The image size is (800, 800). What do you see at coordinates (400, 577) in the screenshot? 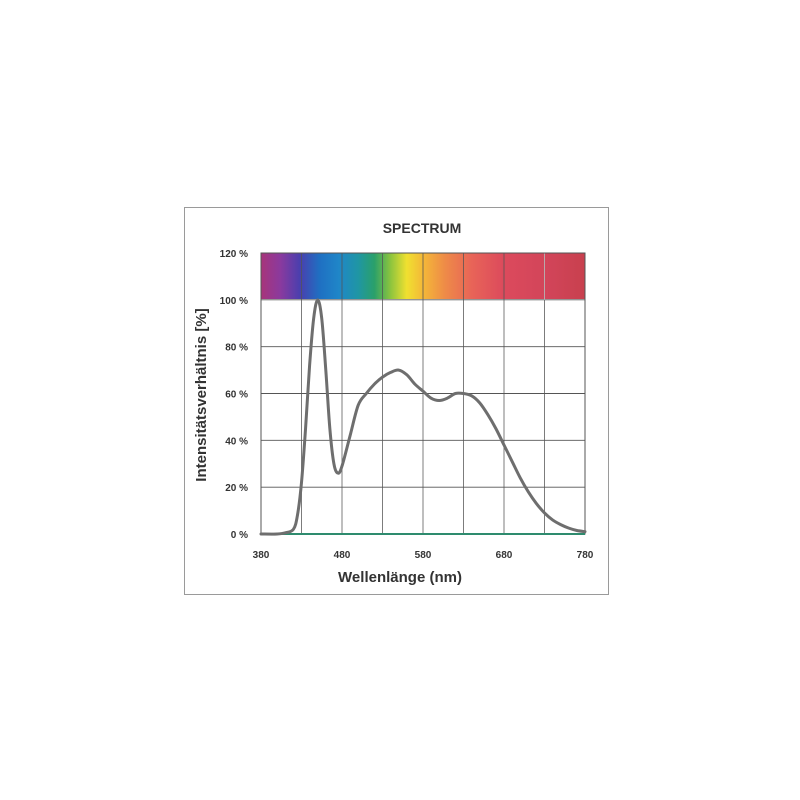
I see `x-axis-label: Wellenlänge (nm)` at bounding box center [400, 577].